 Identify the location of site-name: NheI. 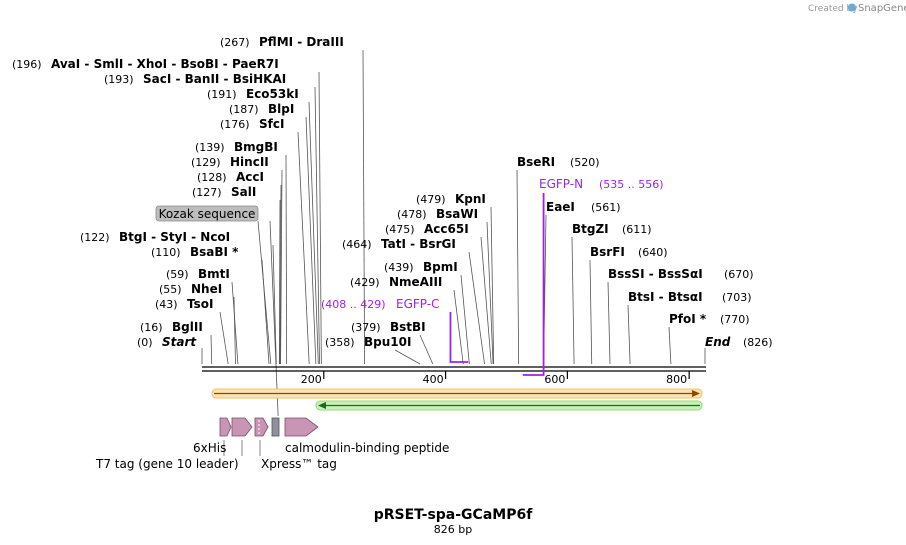
(206, 289).